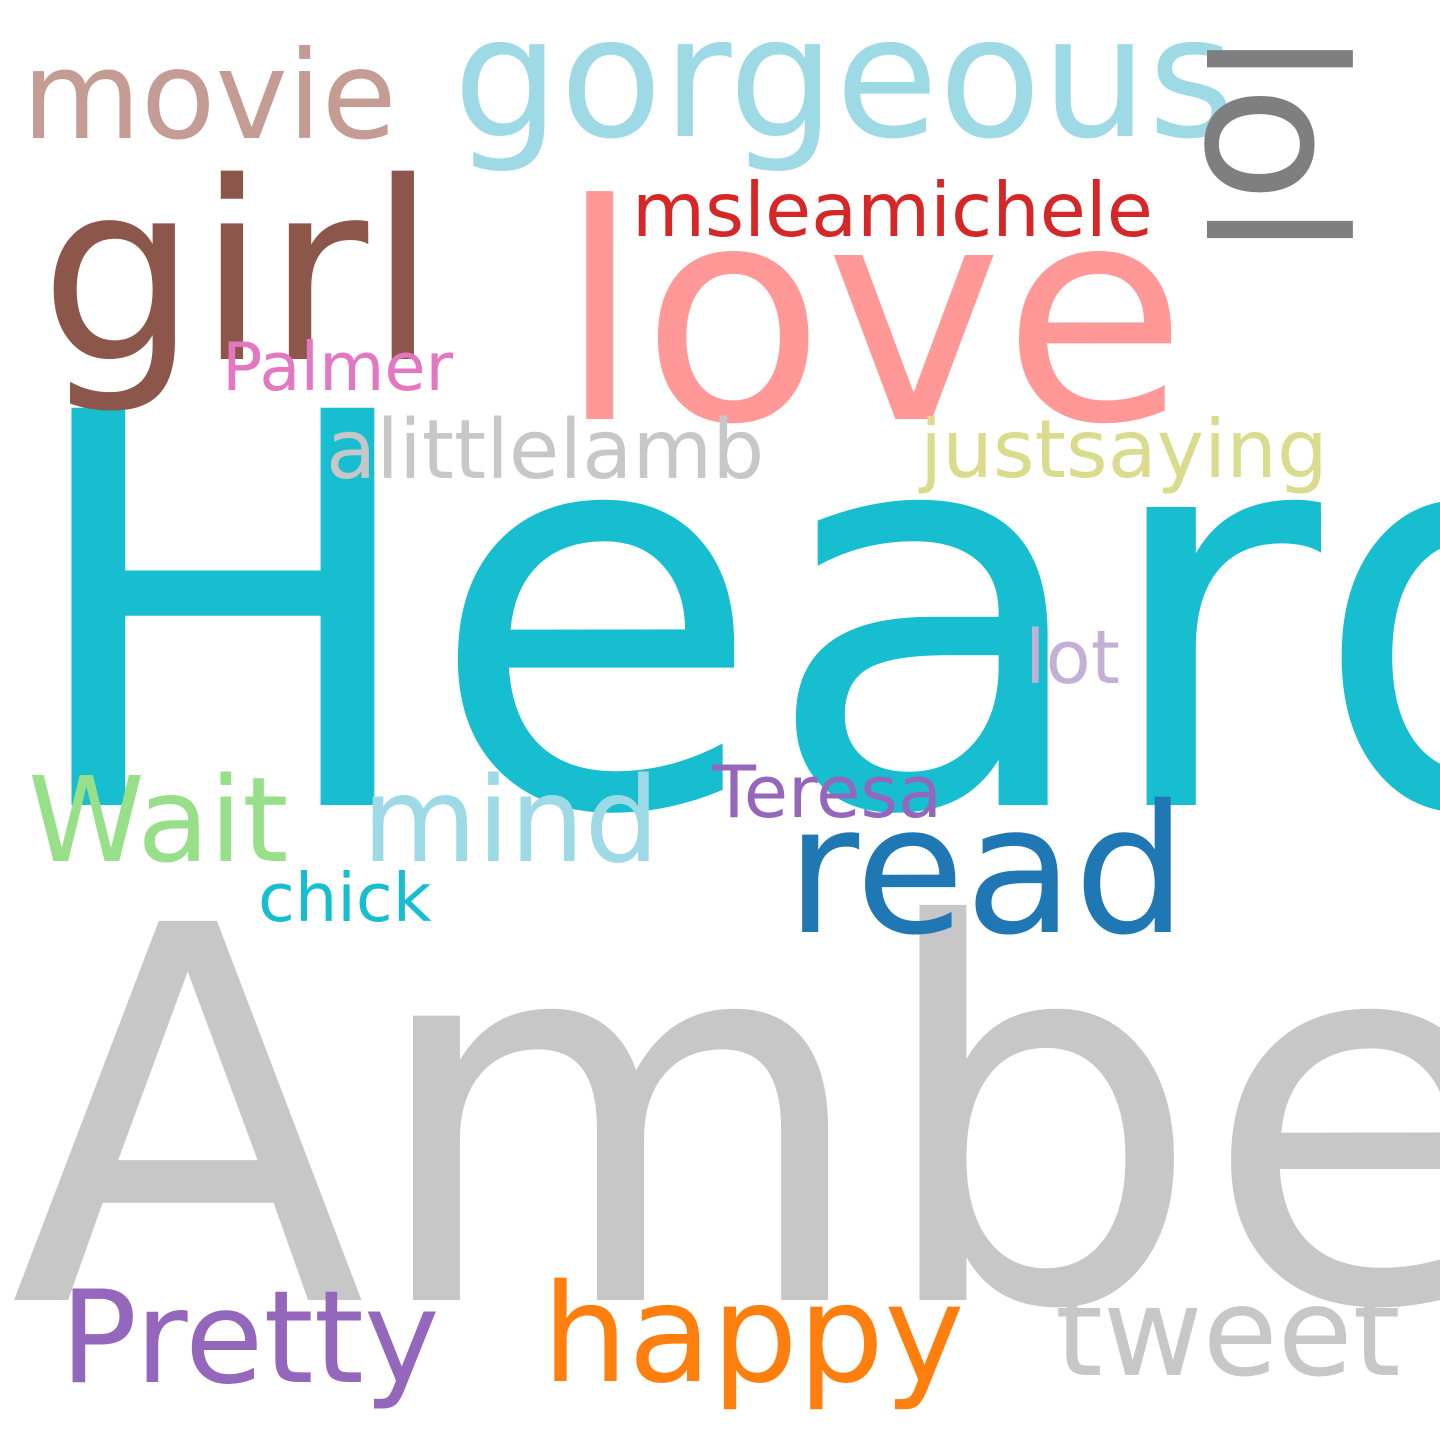 This screenshot has height=1440, width=1440. What do you see at coordinates (209, 96) in the screenshot?
I see `word-movie: movie` at bounding box center [209, 96].